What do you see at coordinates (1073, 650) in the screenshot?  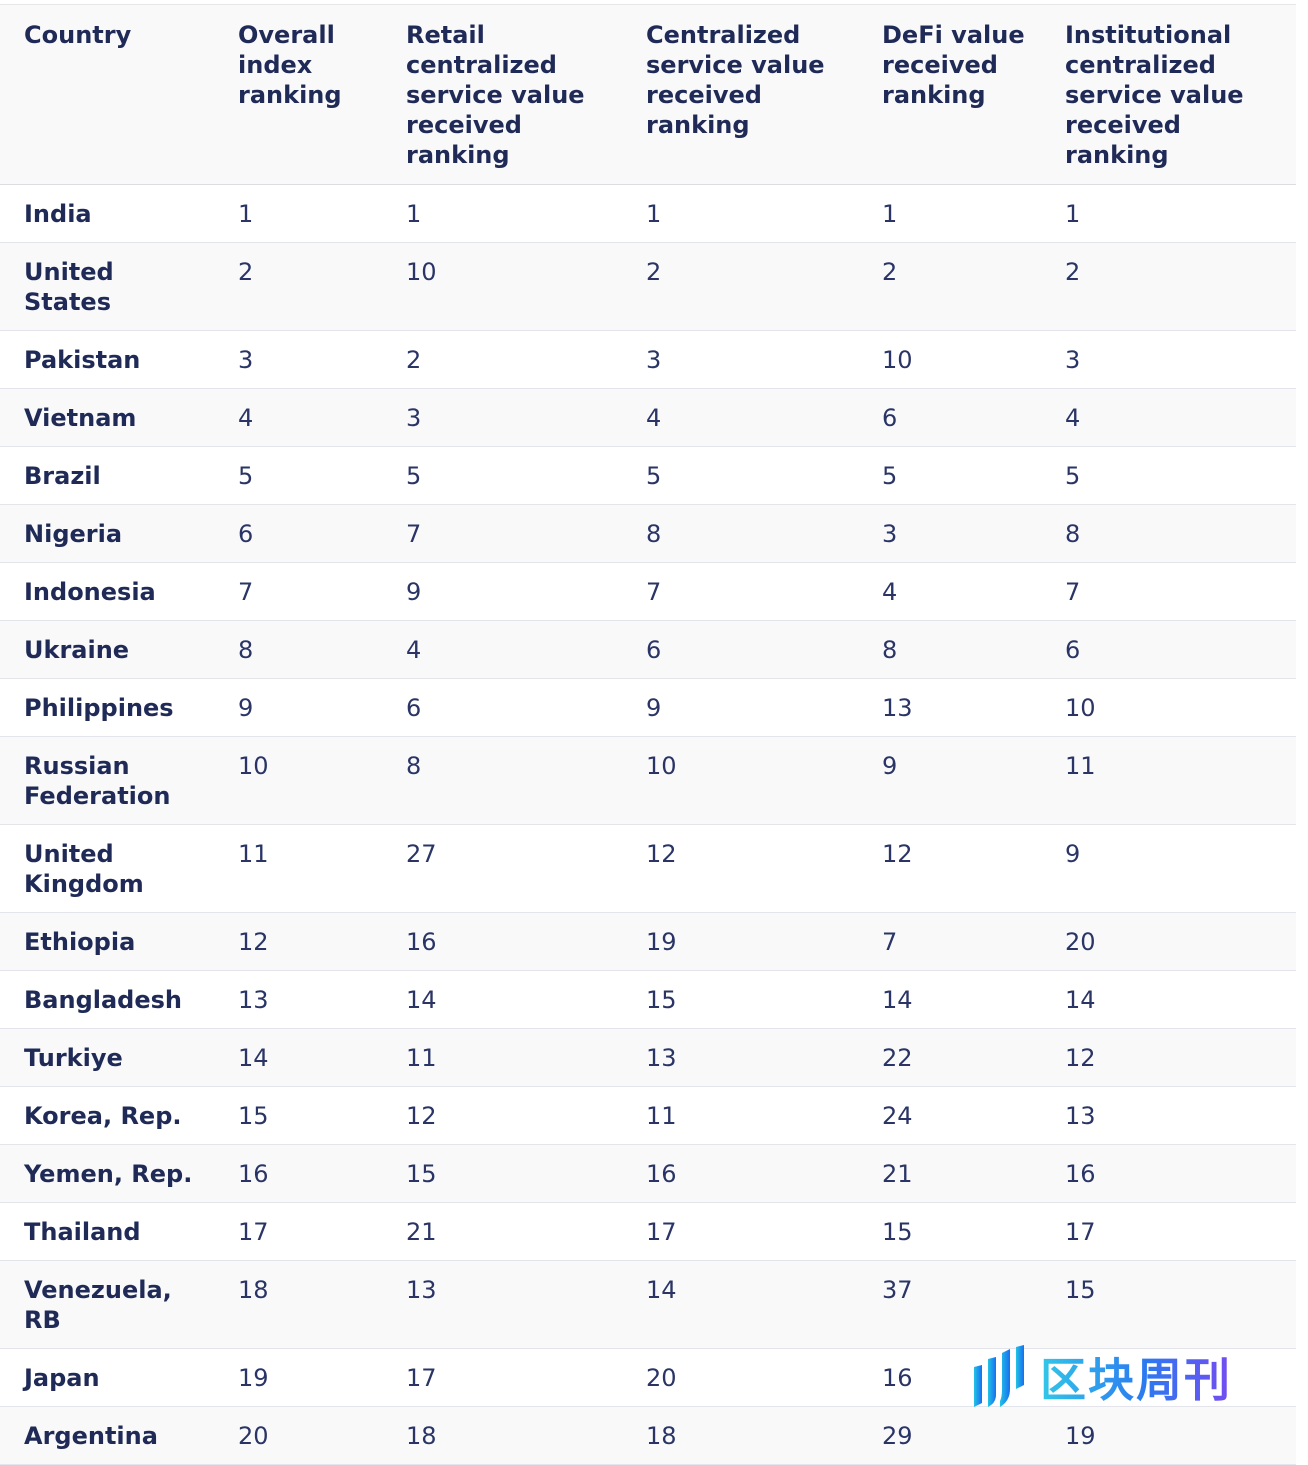 I see `cell-institutional: 6` at bounding box center [1073, 650].